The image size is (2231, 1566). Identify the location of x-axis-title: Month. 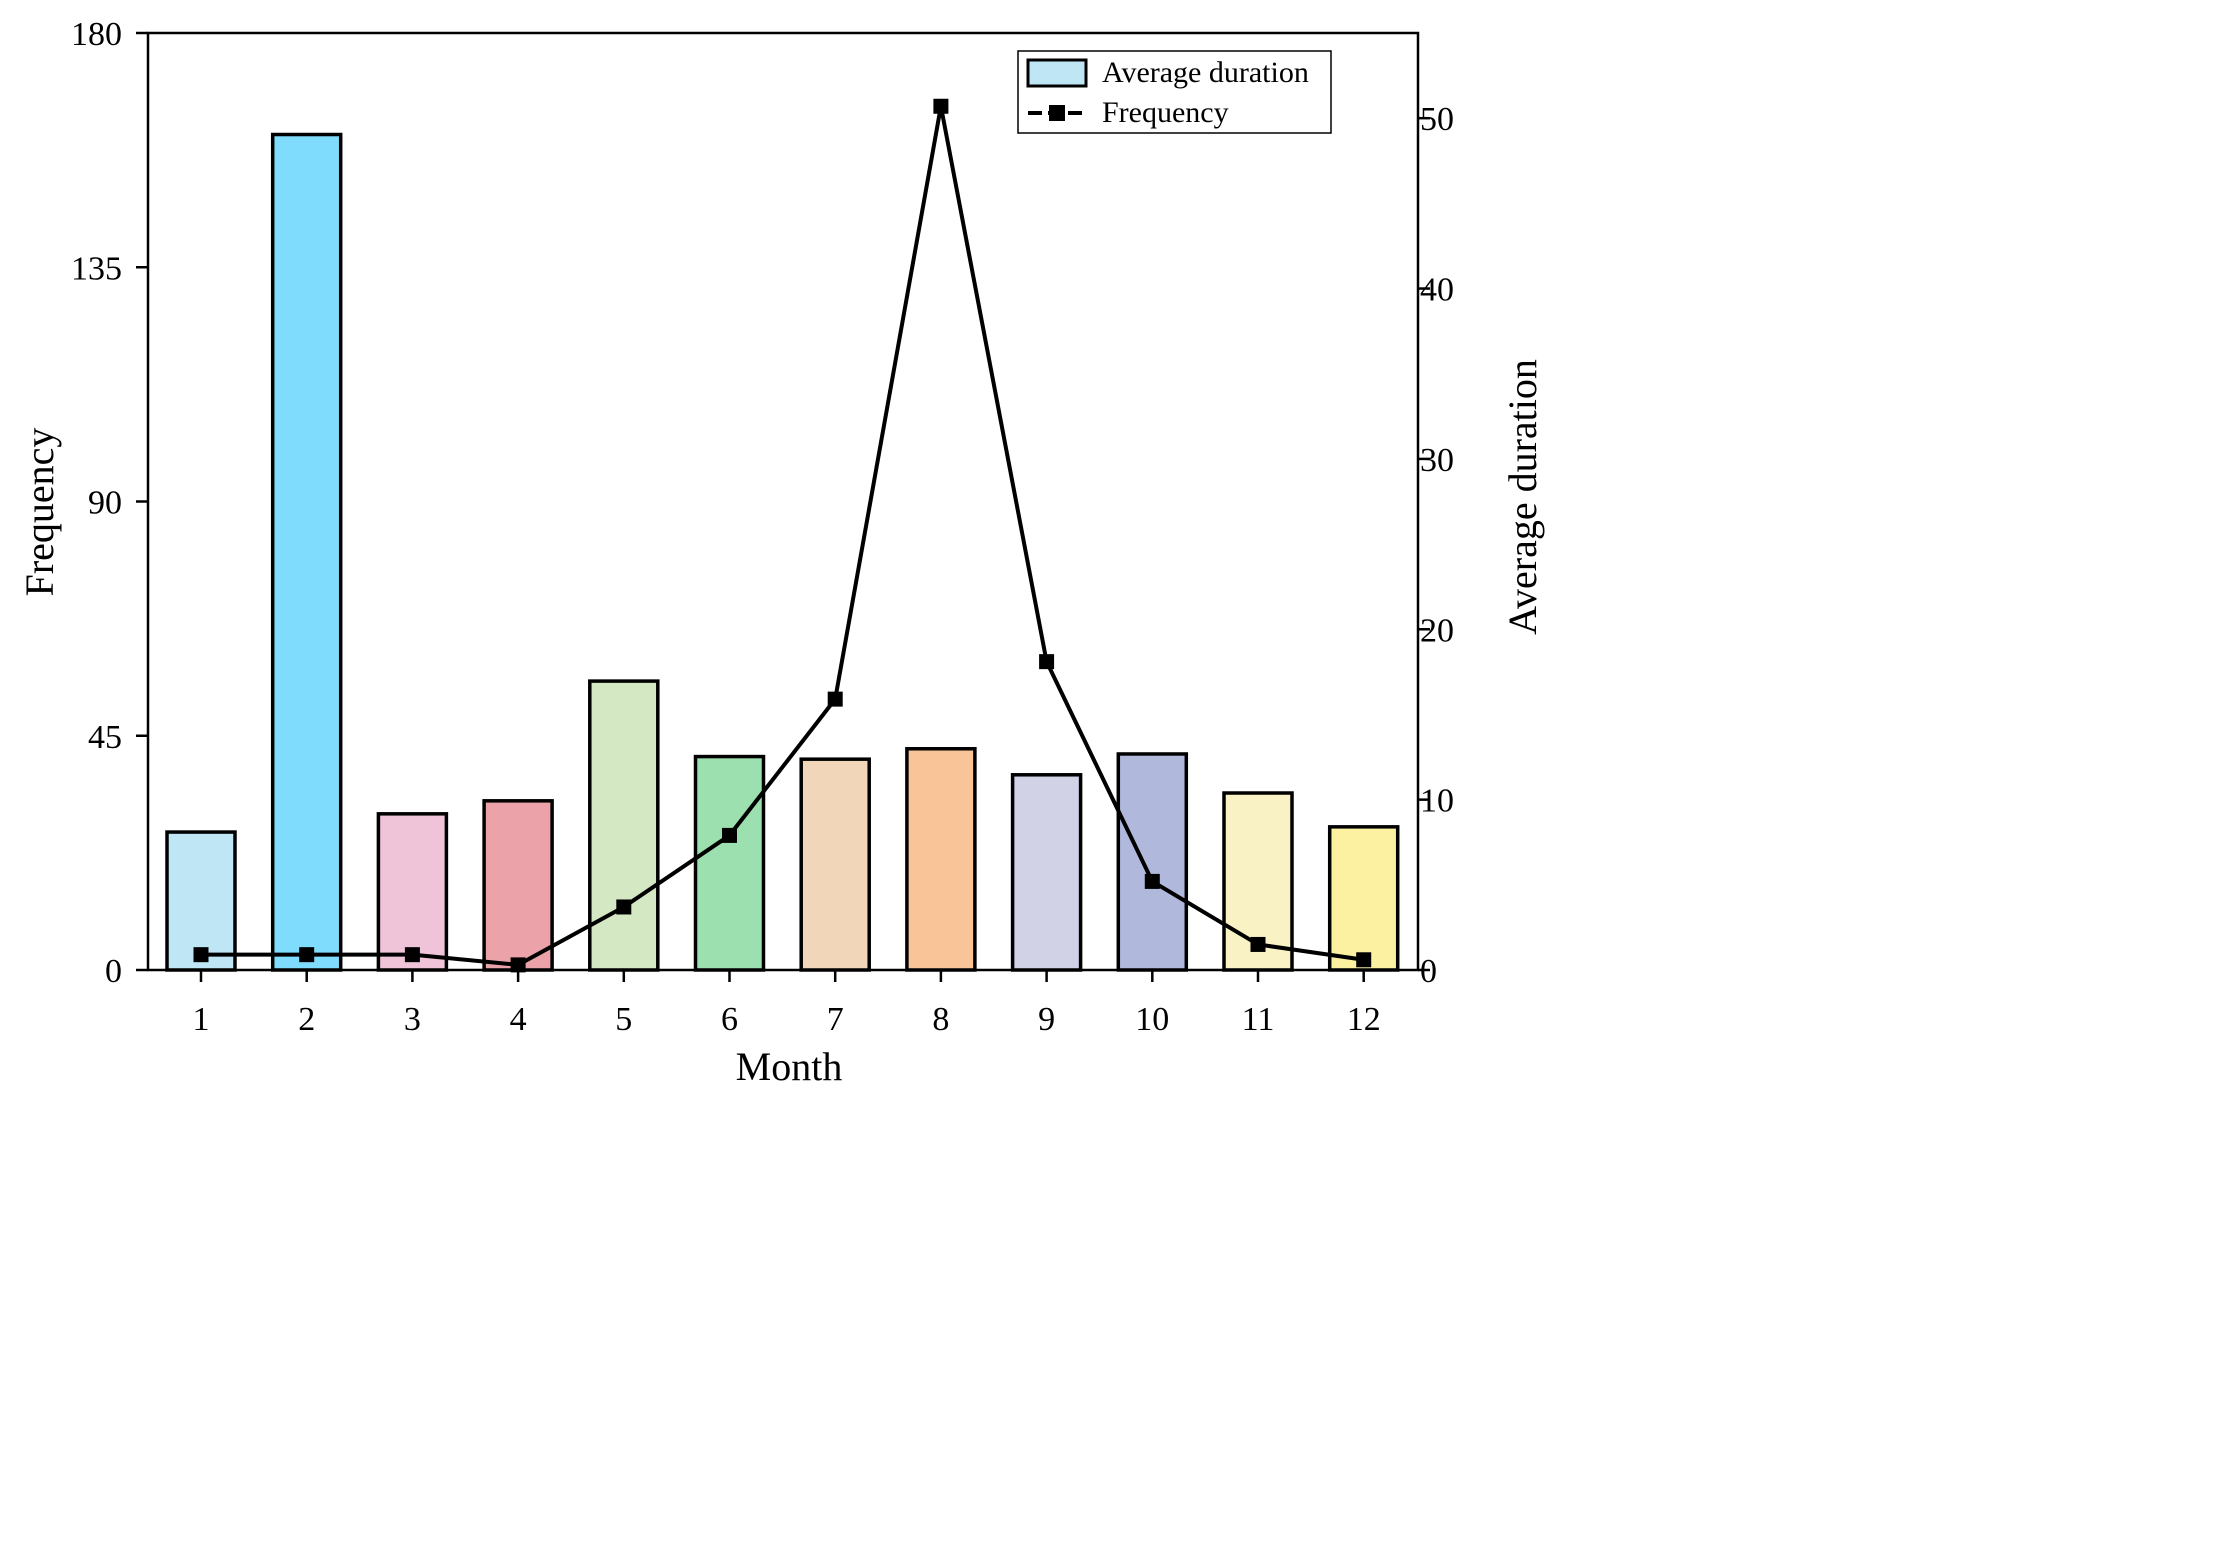
(789, 1066).